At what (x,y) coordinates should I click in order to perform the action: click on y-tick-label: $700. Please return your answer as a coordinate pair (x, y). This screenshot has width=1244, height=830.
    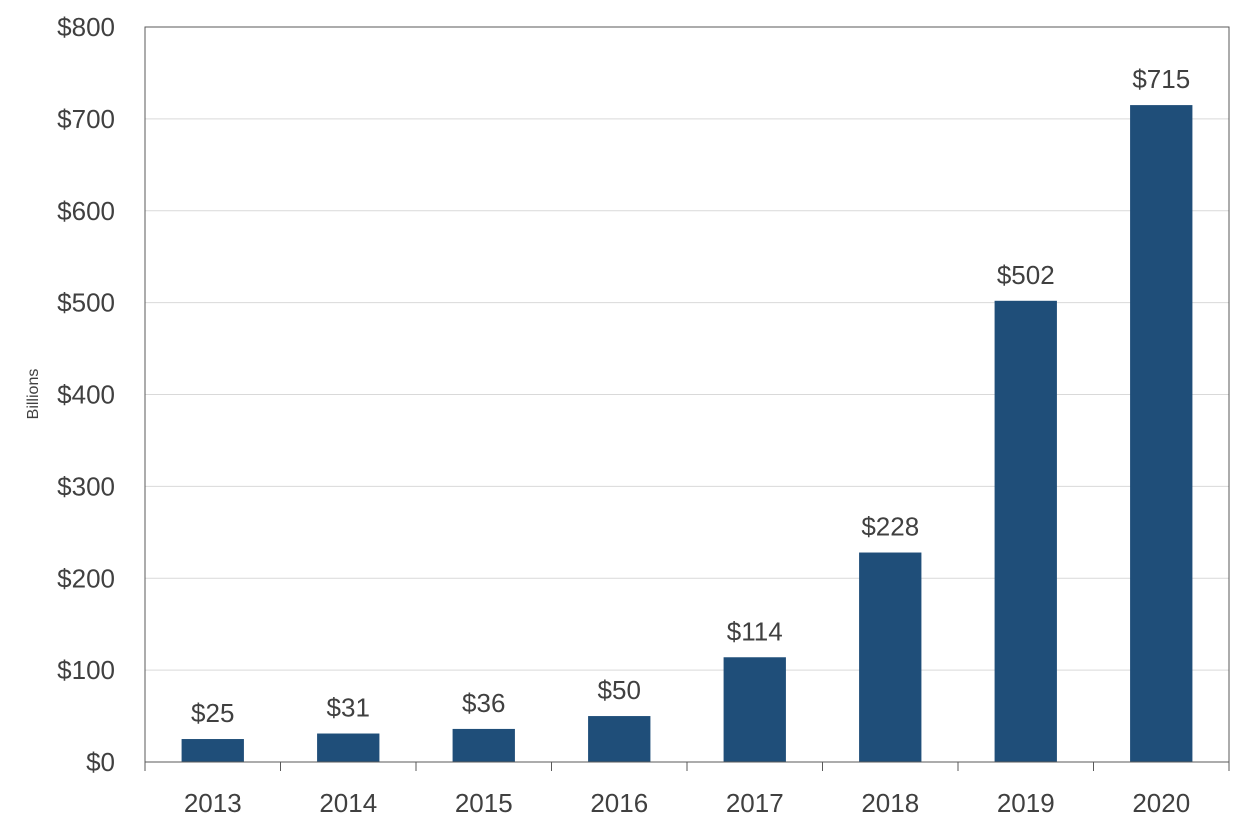
    Looking at the image, I should click on (86, 119).